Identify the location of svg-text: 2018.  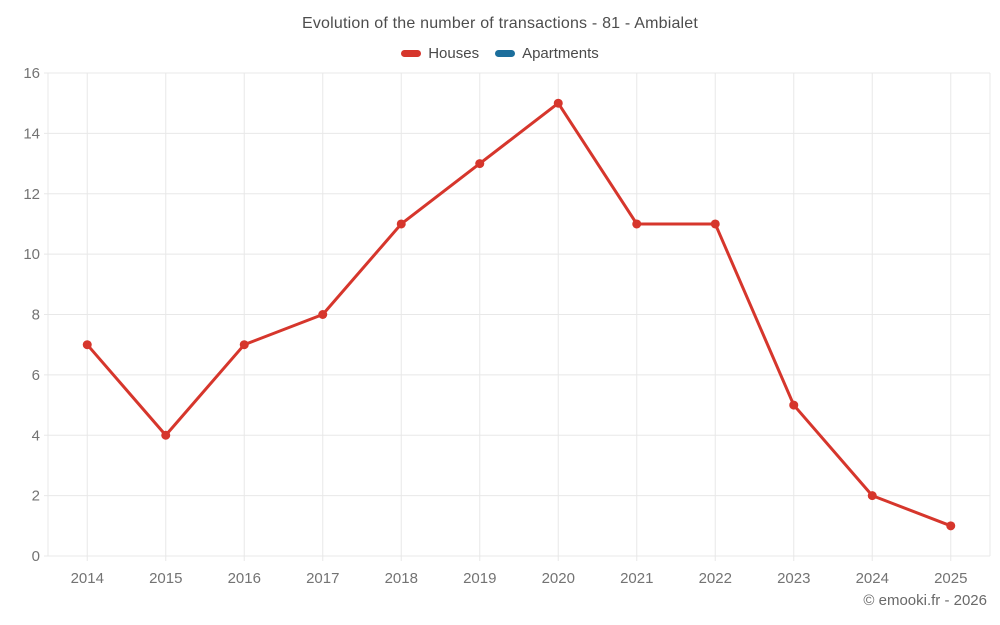
(401, 578).